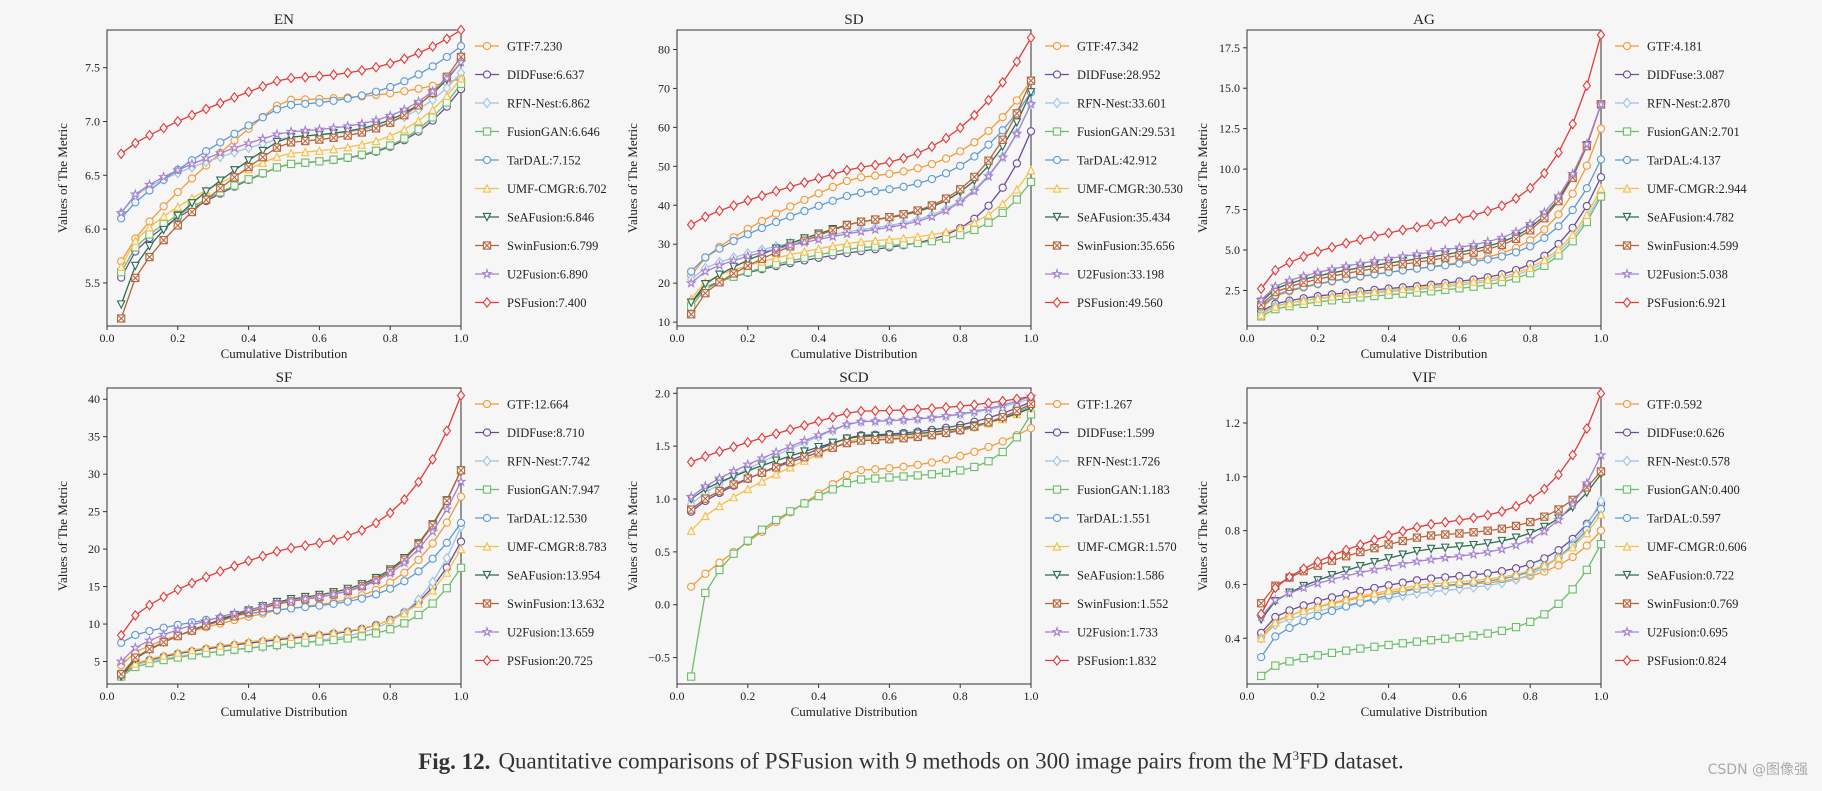  What do you see at coordinates (529, 433) in the screenshot?
I see `legend-item: DIDFuse:8.710` at bounding box center [529, 433].